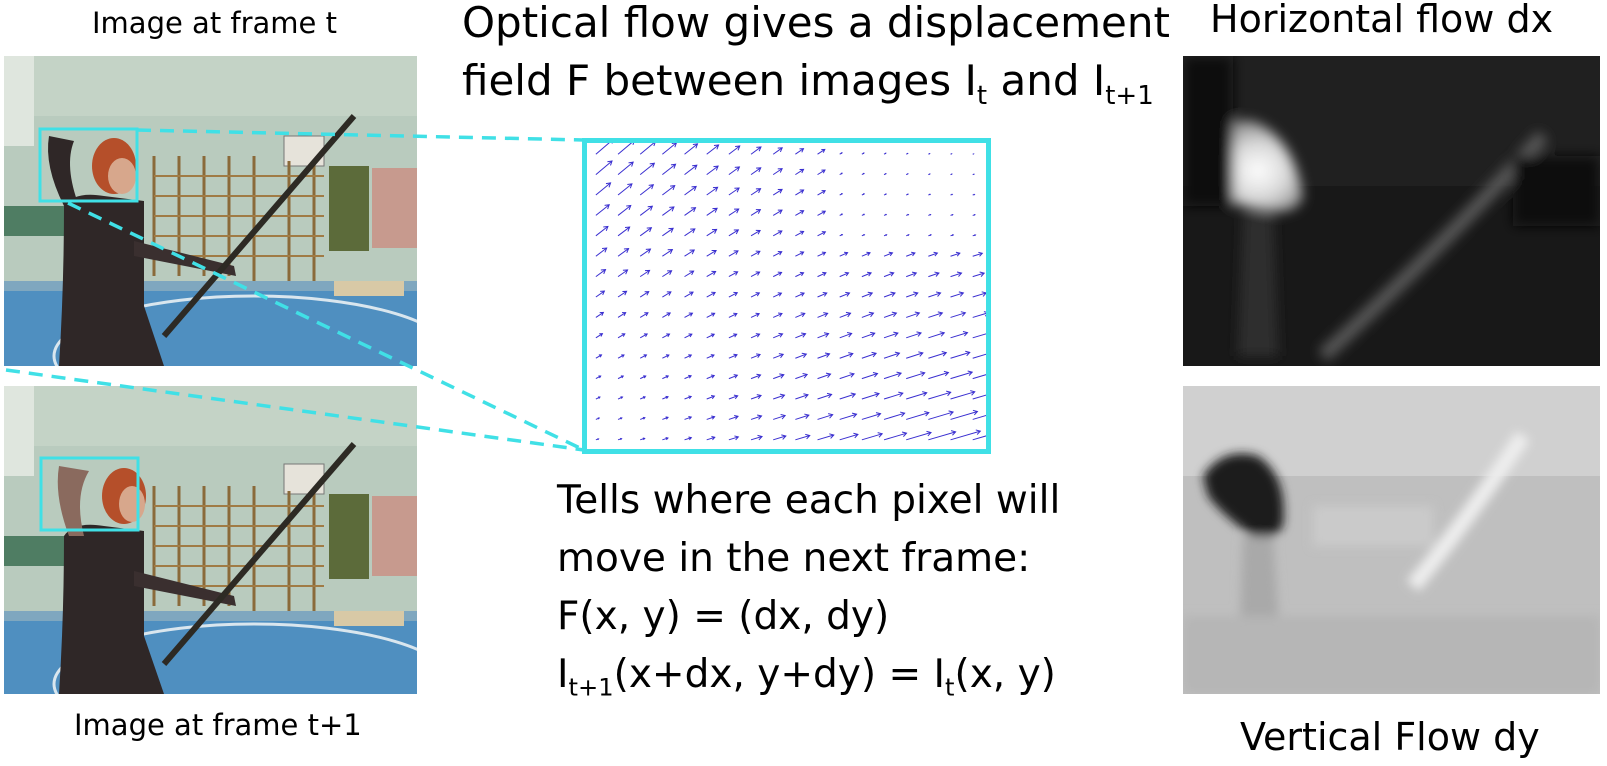 The image size is (1607, 766). I want to click on main-title-line2: field F between images It and It+1, so click(808, 88).